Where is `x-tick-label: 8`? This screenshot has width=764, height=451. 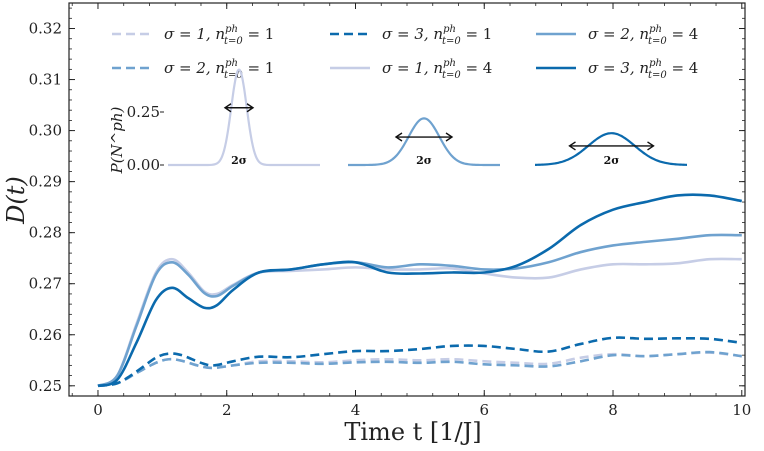 x-tick-label: 8 is located at coordinates (613, 410).